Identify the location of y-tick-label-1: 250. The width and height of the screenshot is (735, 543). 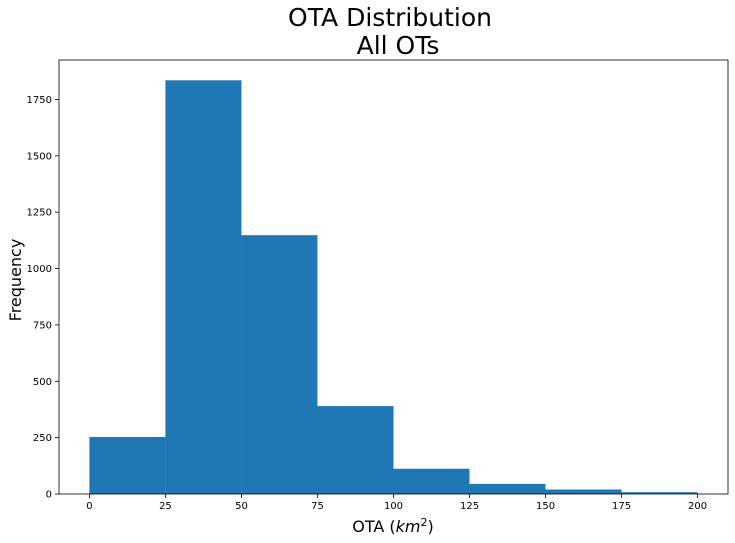
(42, 438).